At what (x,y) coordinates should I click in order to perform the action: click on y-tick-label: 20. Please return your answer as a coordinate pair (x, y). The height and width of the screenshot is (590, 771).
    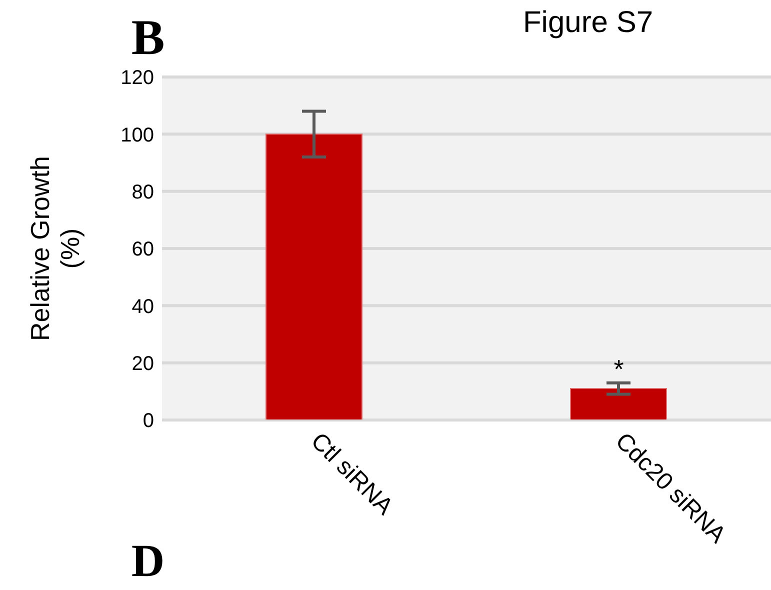
    Looking at the image, I should click on (143, 363).